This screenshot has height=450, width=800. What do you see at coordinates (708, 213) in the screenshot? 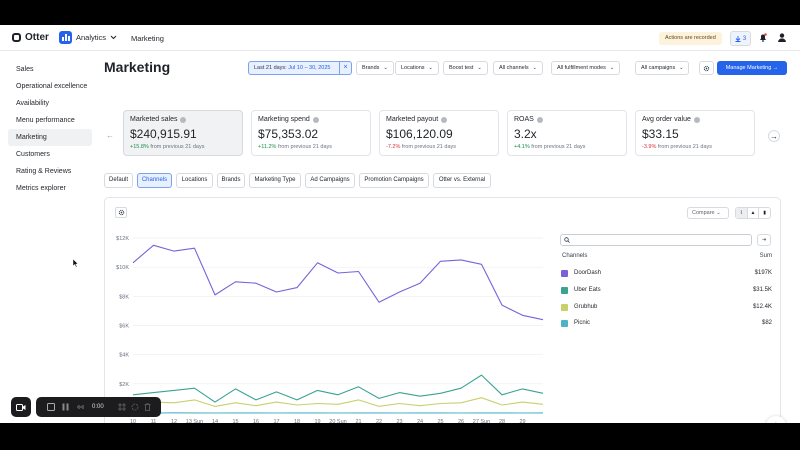
I see `compare-dropdown: Compare ⌄` at bounding box center [708, 213].